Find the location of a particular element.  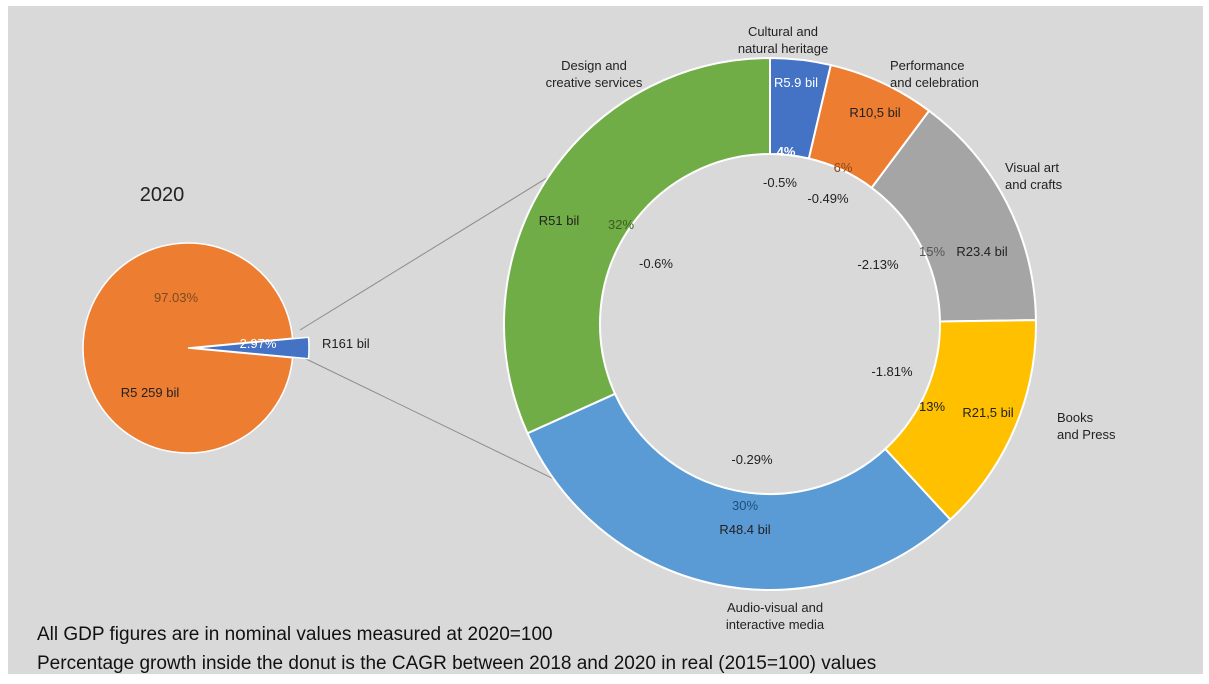

percent-label-cultural-and-natural-heritage: 4% is located at coordinates (786, 151).